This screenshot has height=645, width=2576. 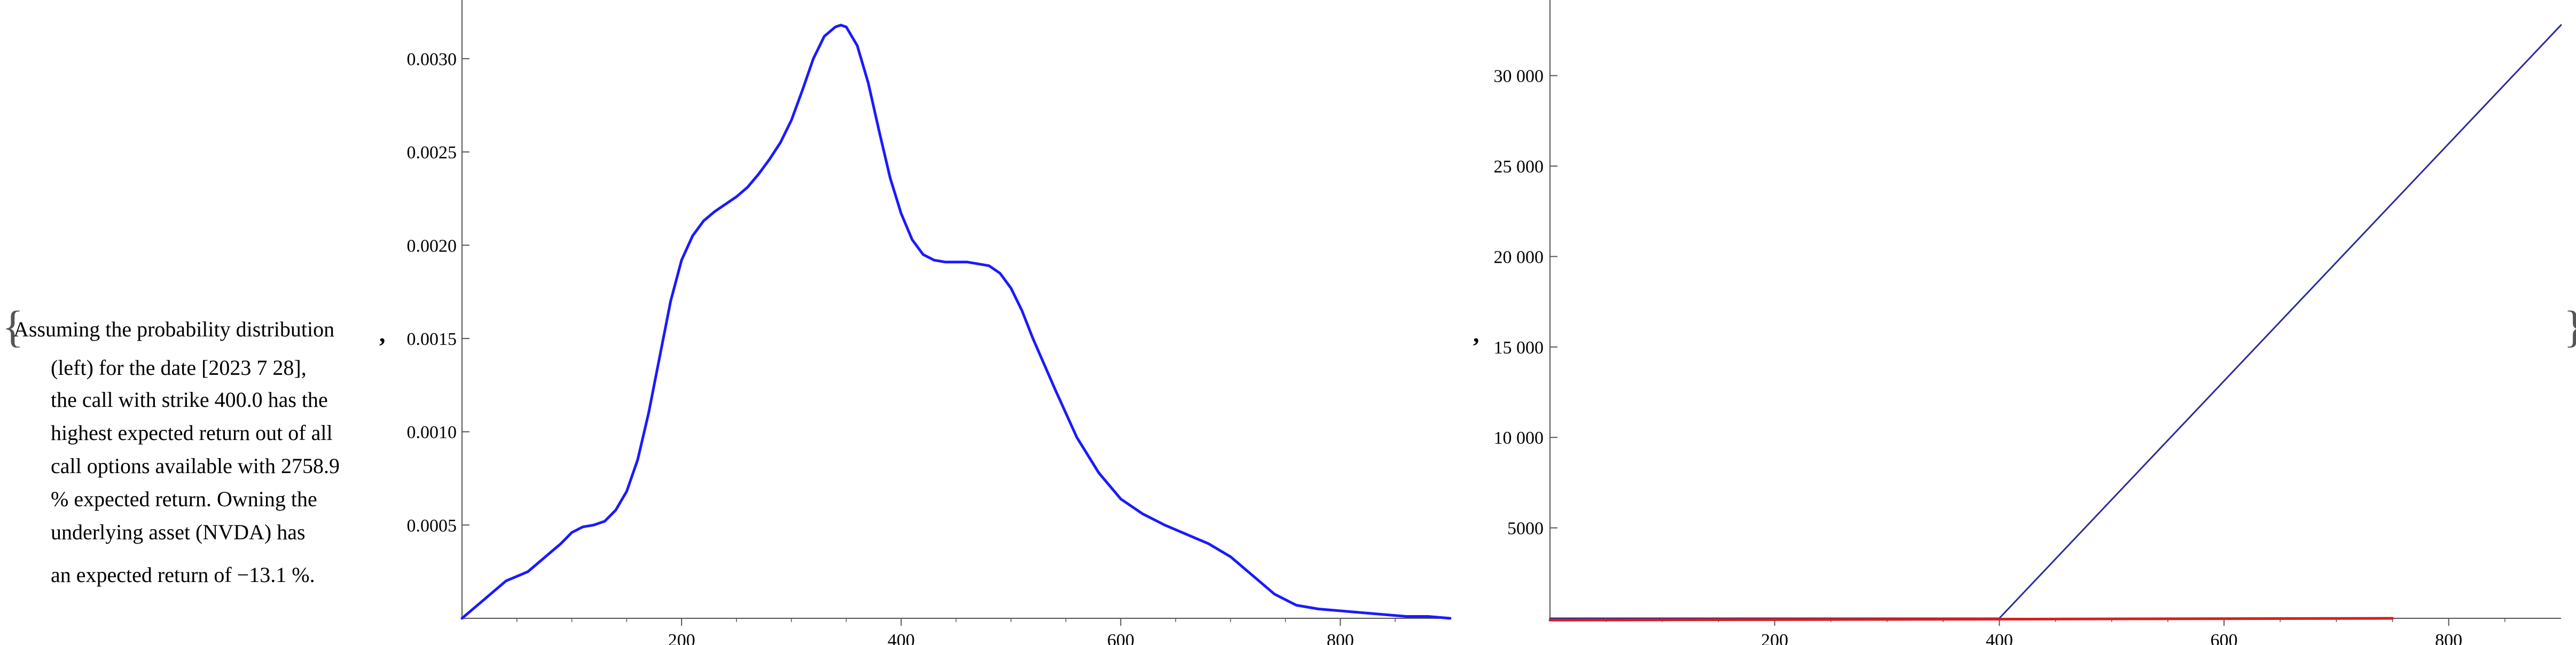 What do you see at coordinates (432, 339) in the screenshot?
I see `y-tick-label: 0.0015` at bounding box center [432, 339].